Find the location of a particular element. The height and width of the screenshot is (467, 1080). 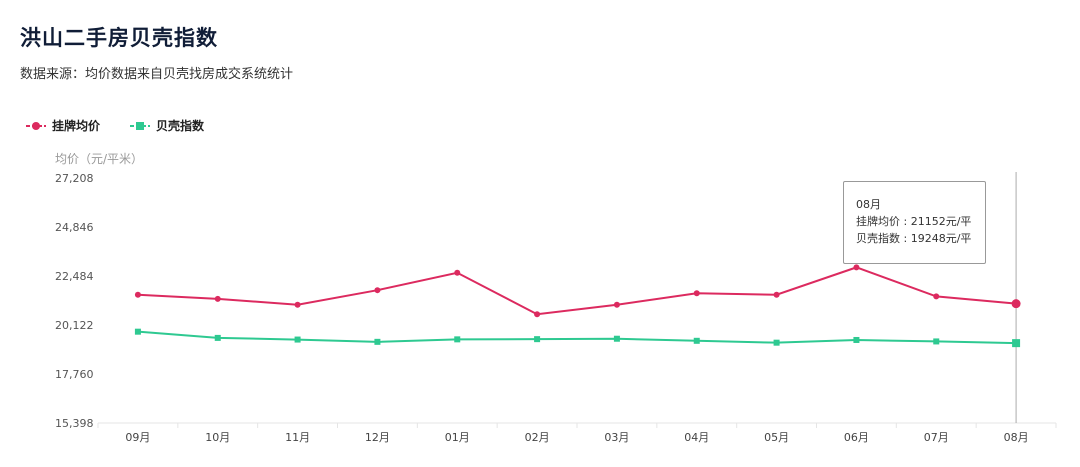

tooltip-line-listing-price: 挂牌均价 : 21152元/平 is located at coordinates (914, 221).